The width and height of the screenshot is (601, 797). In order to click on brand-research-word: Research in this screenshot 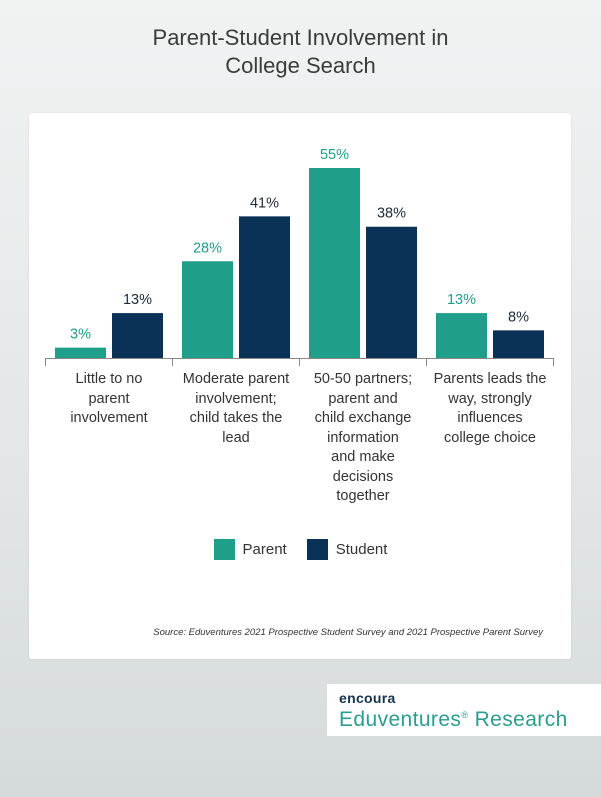, I will do `click(518, 719)`.